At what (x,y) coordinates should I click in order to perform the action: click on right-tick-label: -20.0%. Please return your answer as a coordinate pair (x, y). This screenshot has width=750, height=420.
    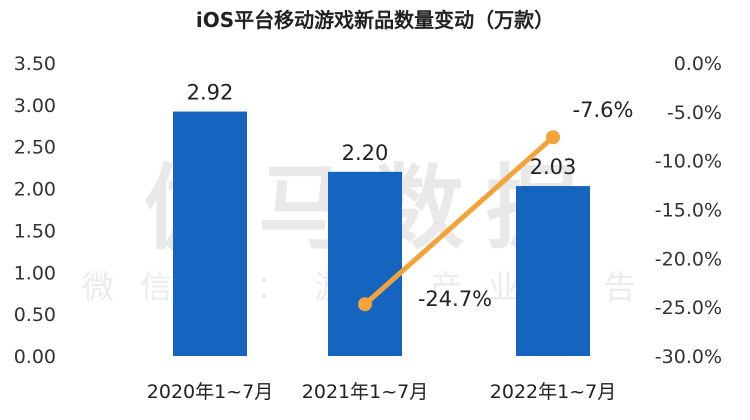
    Looking at the image, I should click on (688, 259).